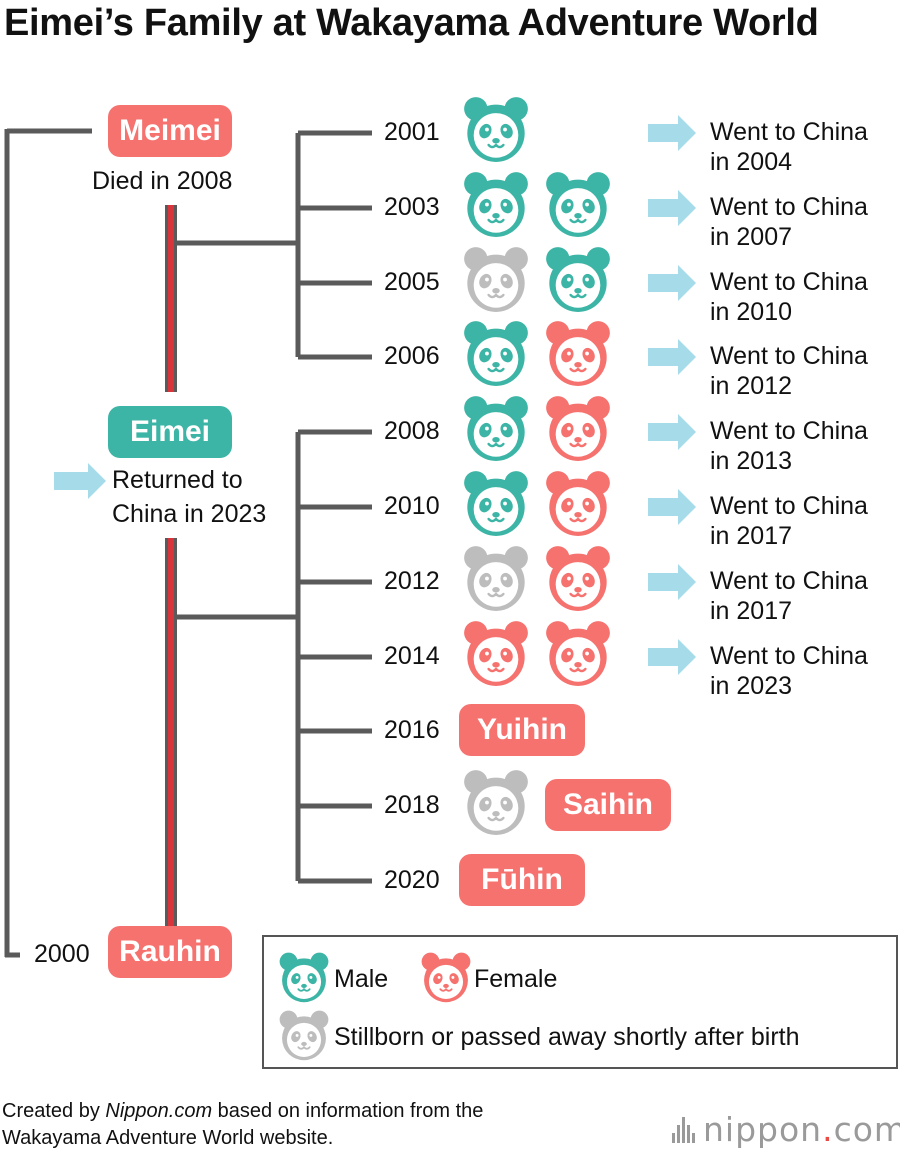 The height and width of the screenshot is (1156, 900). Describe the element at coordinates (516, 979) in the screenshot. I see `legend-female-label: Female` at that location.